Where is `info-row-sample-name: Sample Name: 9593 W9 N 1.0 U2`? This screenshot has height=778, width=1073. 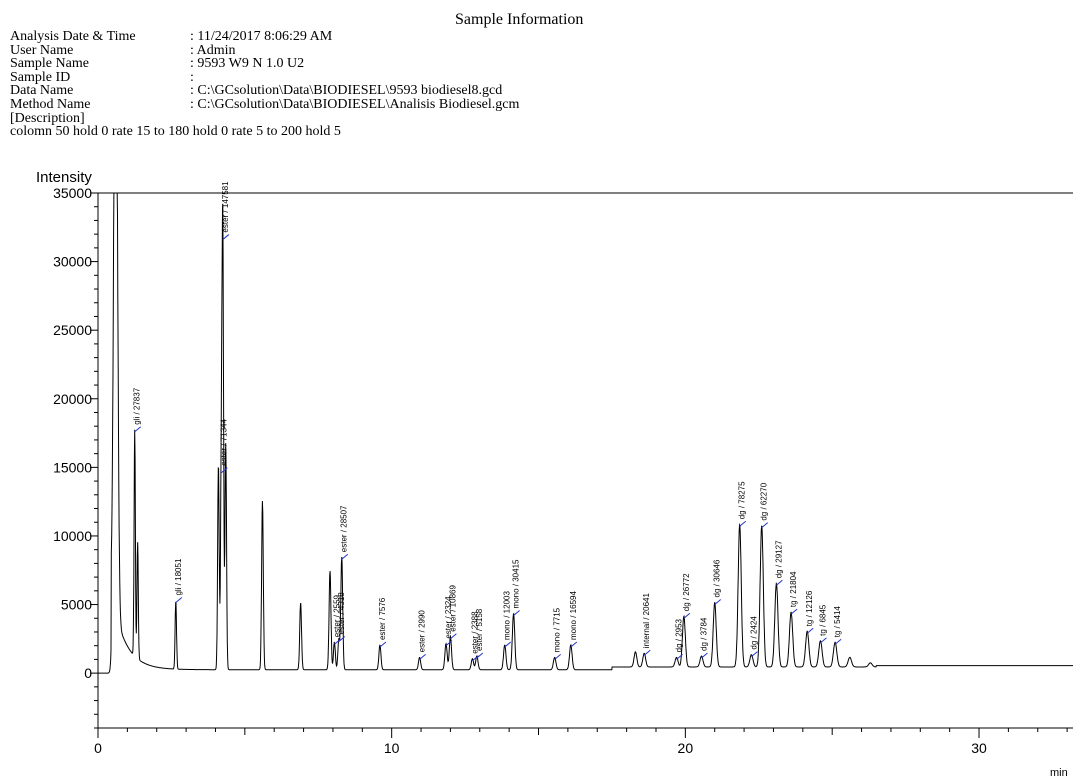
info-row-sample-name: Sample Name: 9593 W9 N 1.0 U2 is located at coordinates (264, 64).